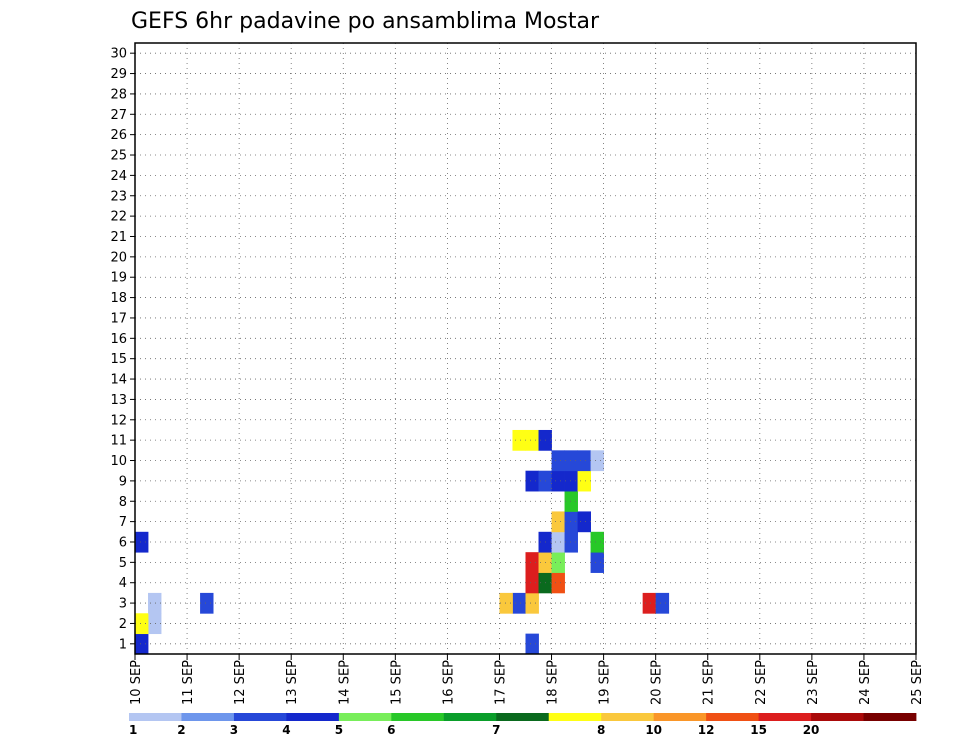  I want to click on x-tick-label: 11 SEP, so click(188, 682).